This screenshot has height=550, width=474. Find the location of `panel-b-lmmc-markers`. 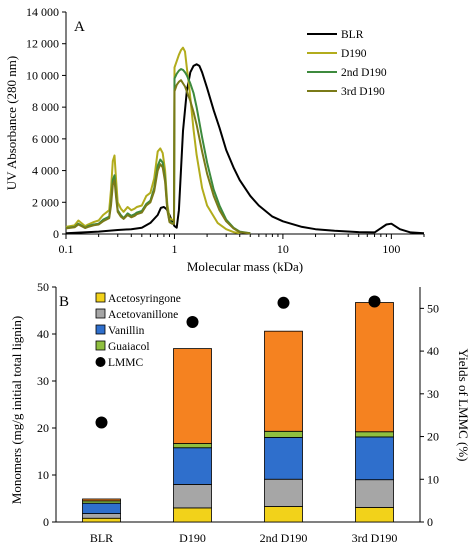

panel-b-lmmc-markers is located at coordinates (238, 362).